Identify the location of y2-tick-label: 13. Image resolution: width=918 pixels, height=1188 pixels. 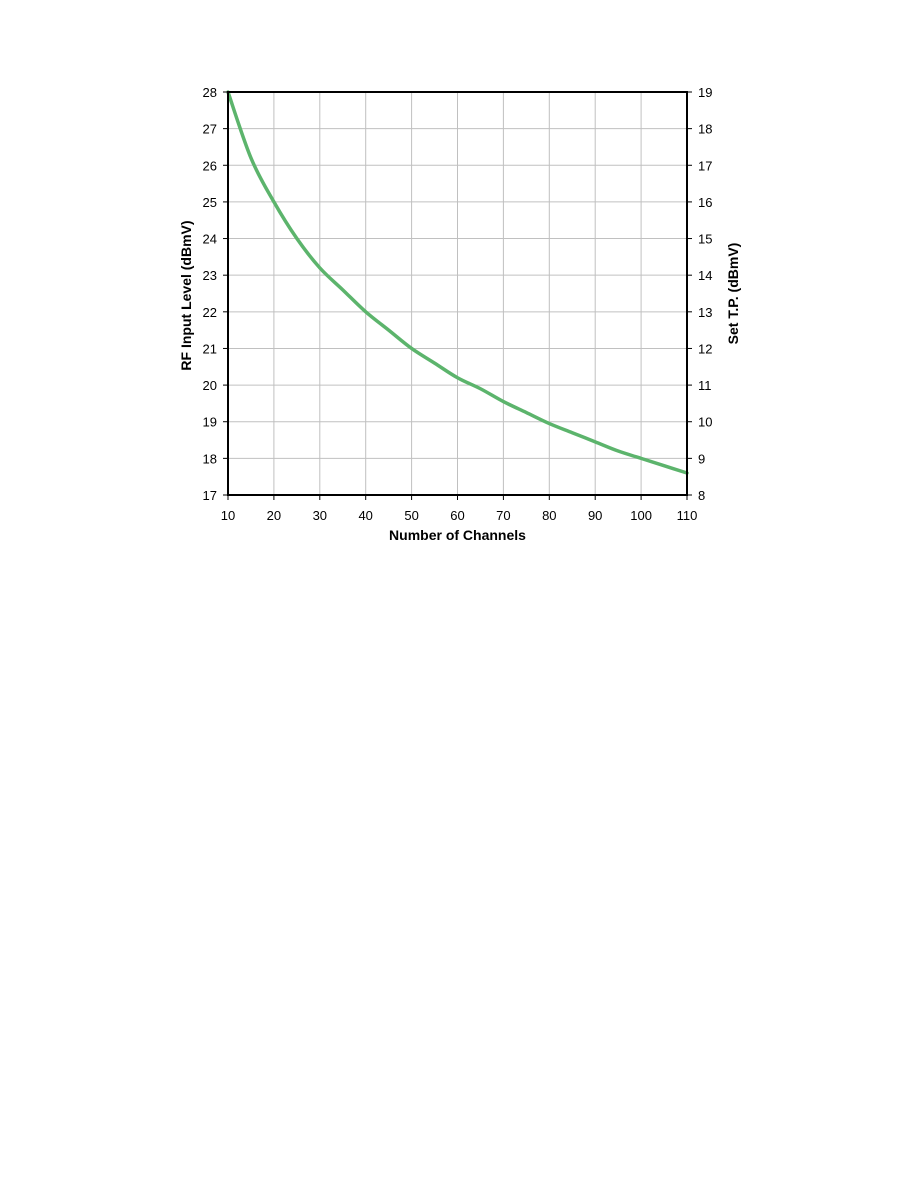
(705, 312).